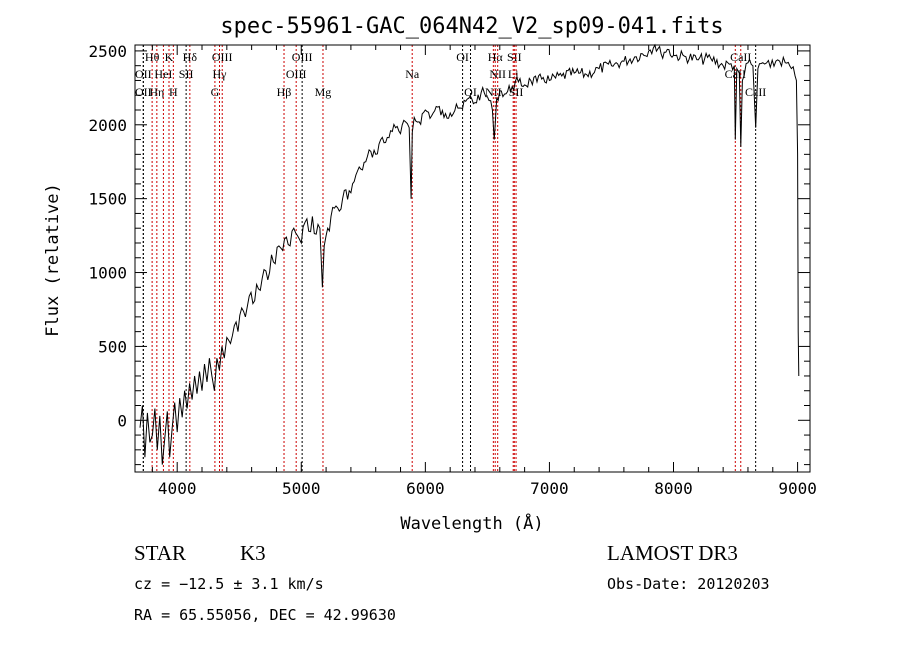 The height and width of the screenshot is (649, 900). I want to click on line-marker-label: HeI, so click(163, 74).